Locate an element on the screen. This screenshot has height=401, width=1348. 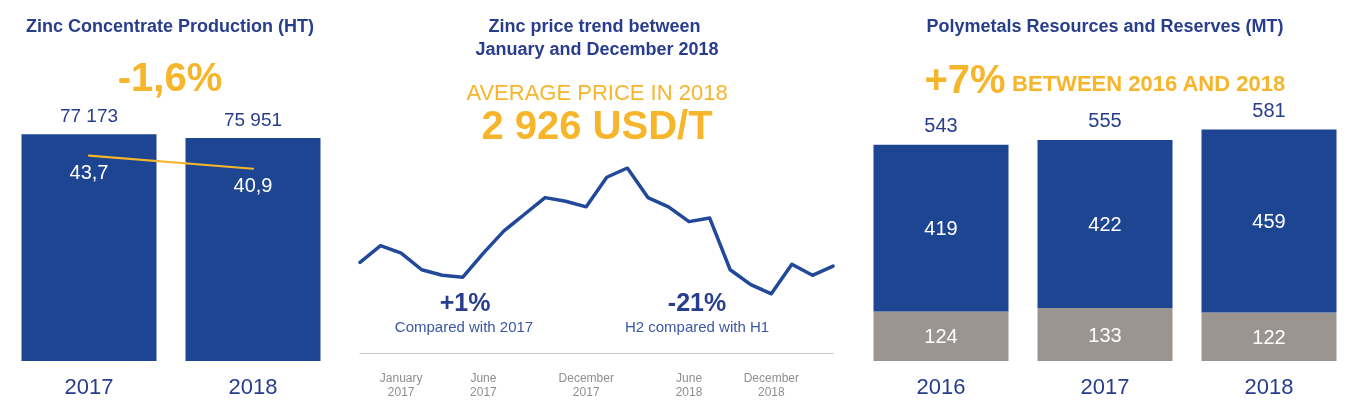
data-label: 133 is located at coordinates (1105, 334).